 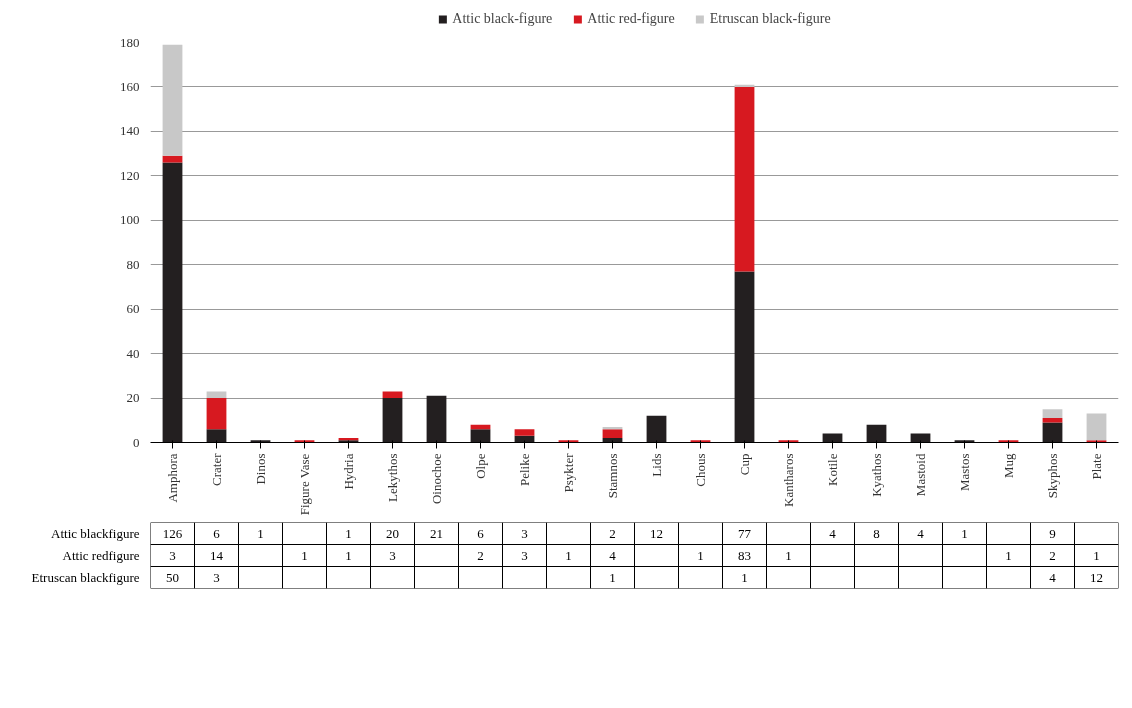 What do you see at coordinates (130, 220) in the screenshot?
I see `y-tick-label: 100` at bounding box center [130, 220].